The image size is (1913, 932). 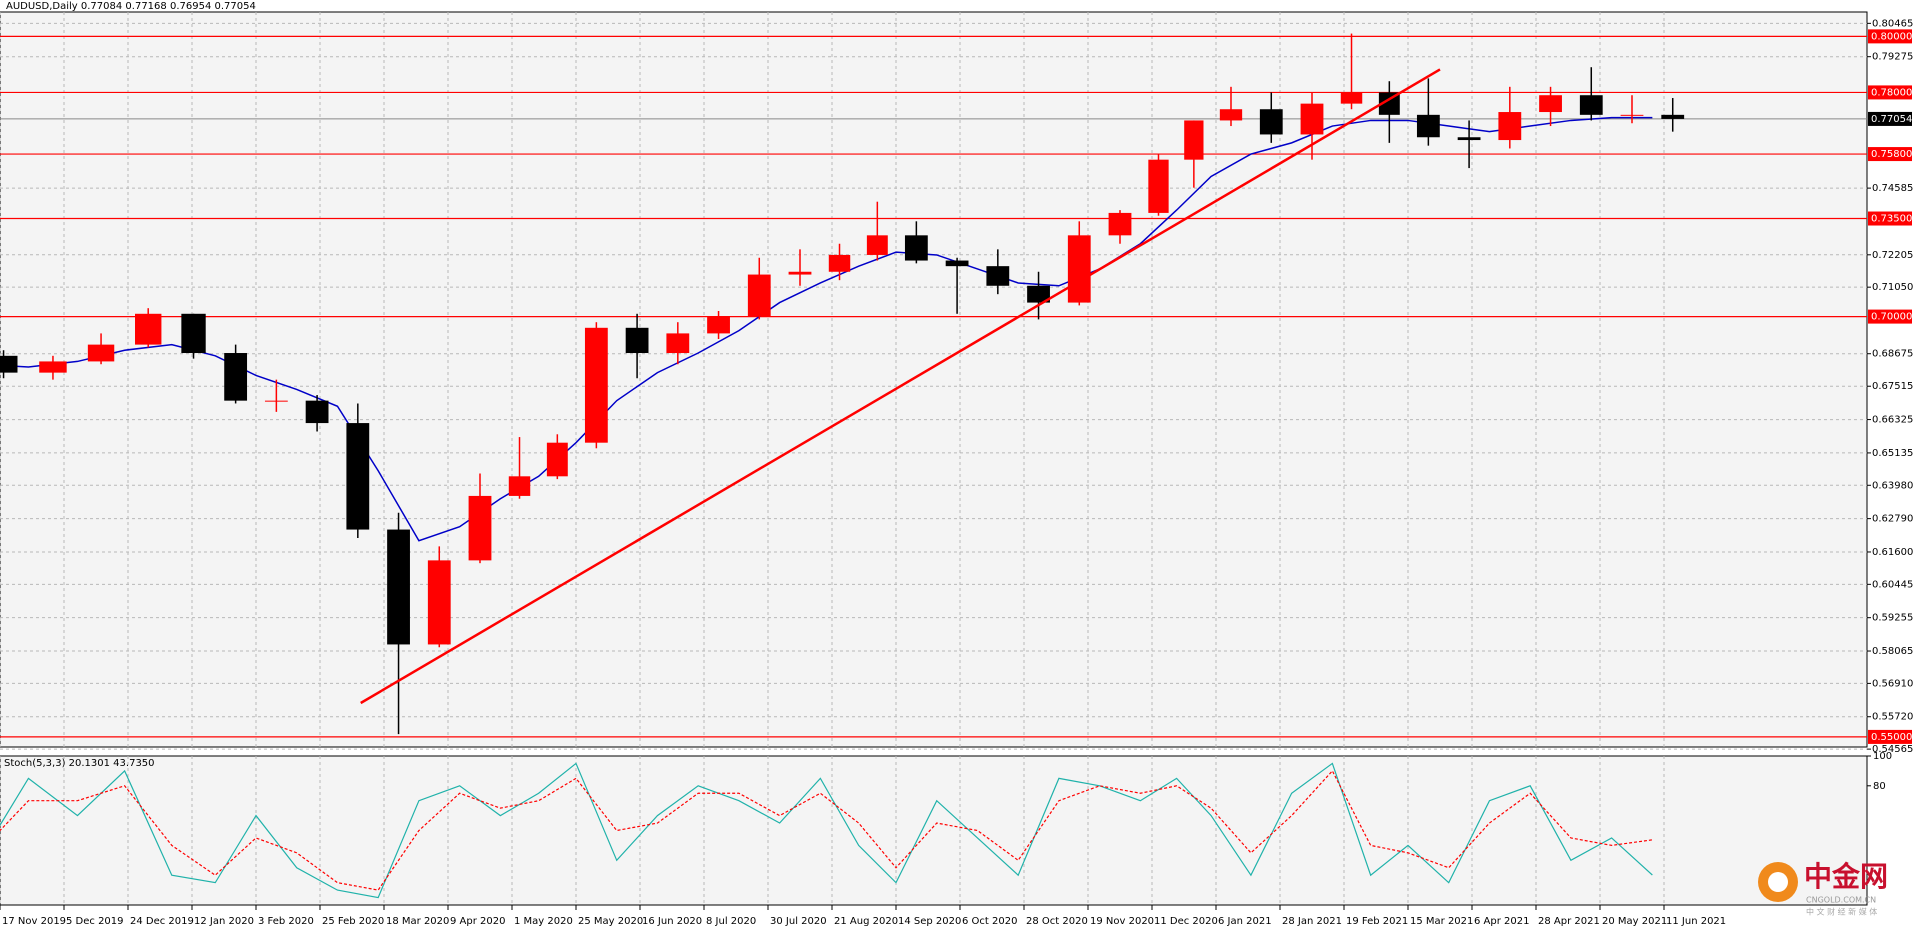 What do you see at coordinates (1882, 756) in the screenshot?
I see `y-tick-label: 100` at bounding box center [1882, 756].